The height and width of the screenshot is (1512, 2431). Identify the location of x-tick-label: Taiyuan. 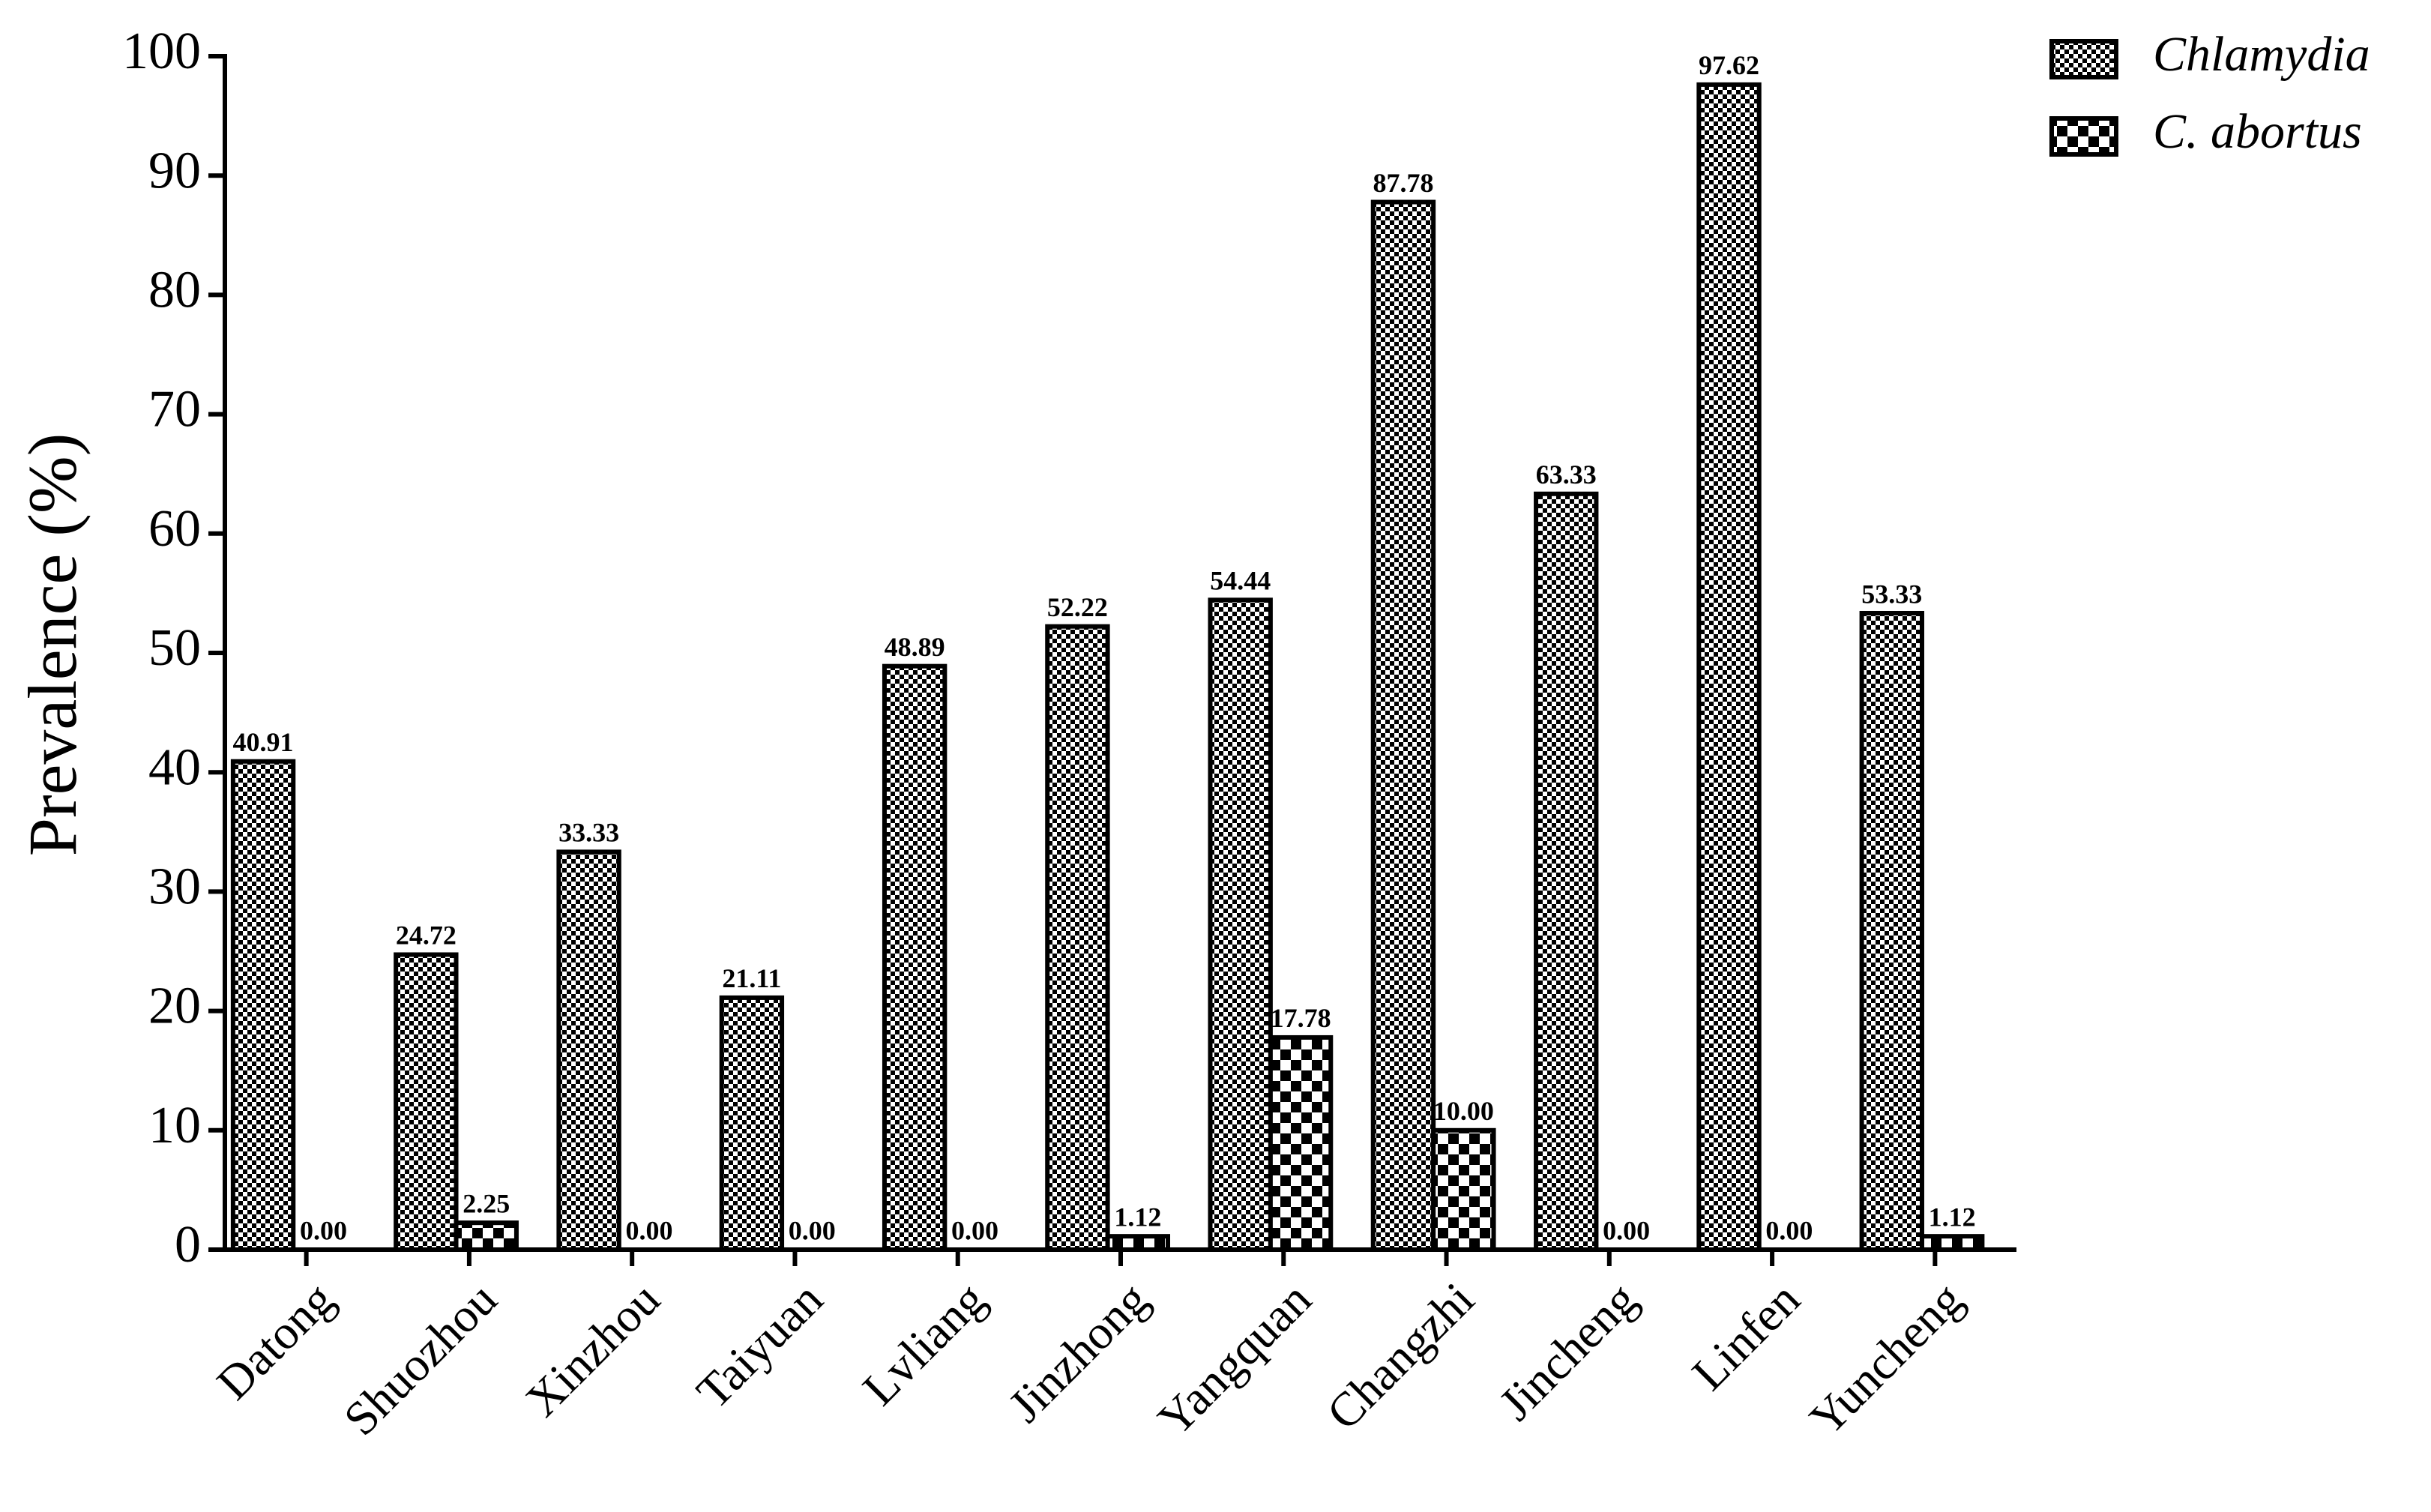
(759, 1345).